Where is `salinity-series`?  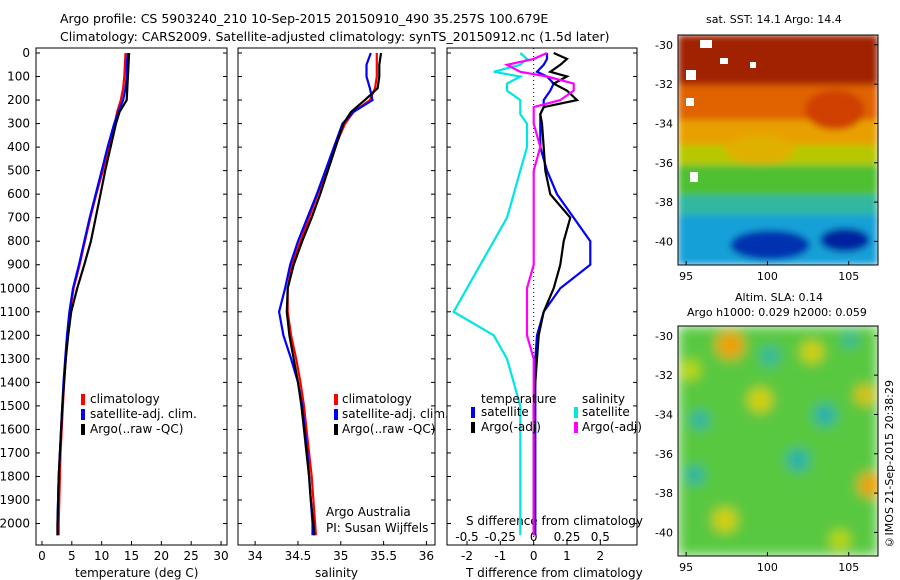 salinity-series is located at coordinates (330, 294).